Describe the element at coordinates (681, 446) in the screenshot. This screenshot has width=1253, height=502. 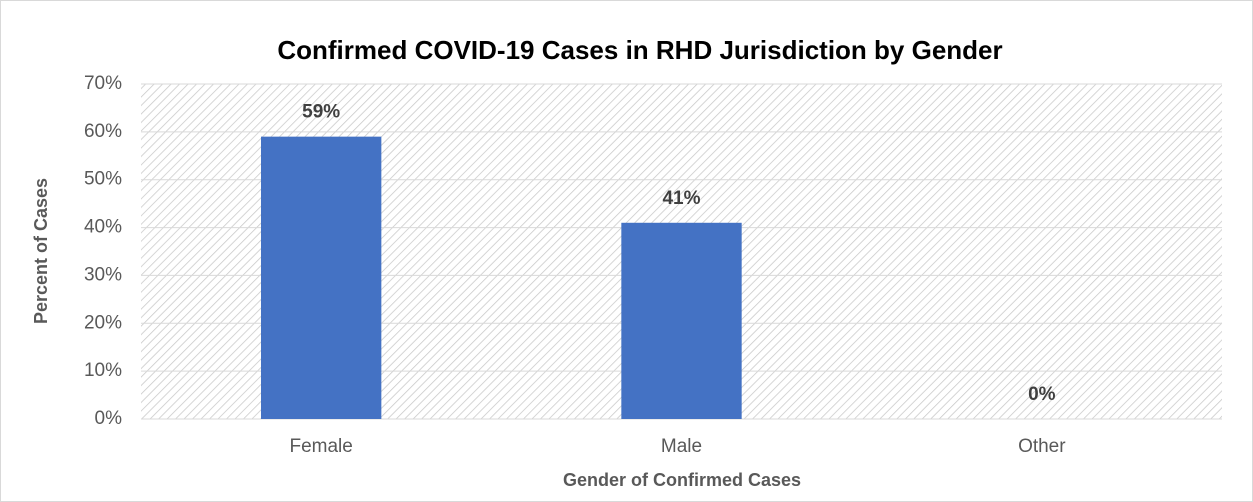
I see `x-tick-label: Male` at that location.